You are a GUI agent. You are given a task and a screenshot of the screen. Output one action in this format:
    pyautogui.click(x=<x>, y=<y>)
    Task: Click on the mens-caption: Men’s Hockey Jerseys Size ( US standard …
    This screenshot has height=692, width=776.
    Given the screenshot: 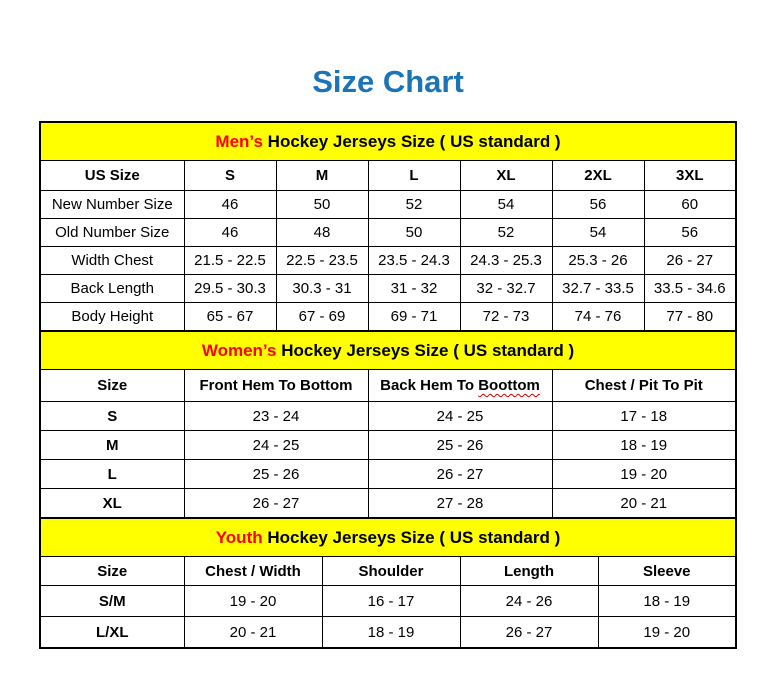 What is the action you would take?
    pyautogui.click(x=388, y=141)
    